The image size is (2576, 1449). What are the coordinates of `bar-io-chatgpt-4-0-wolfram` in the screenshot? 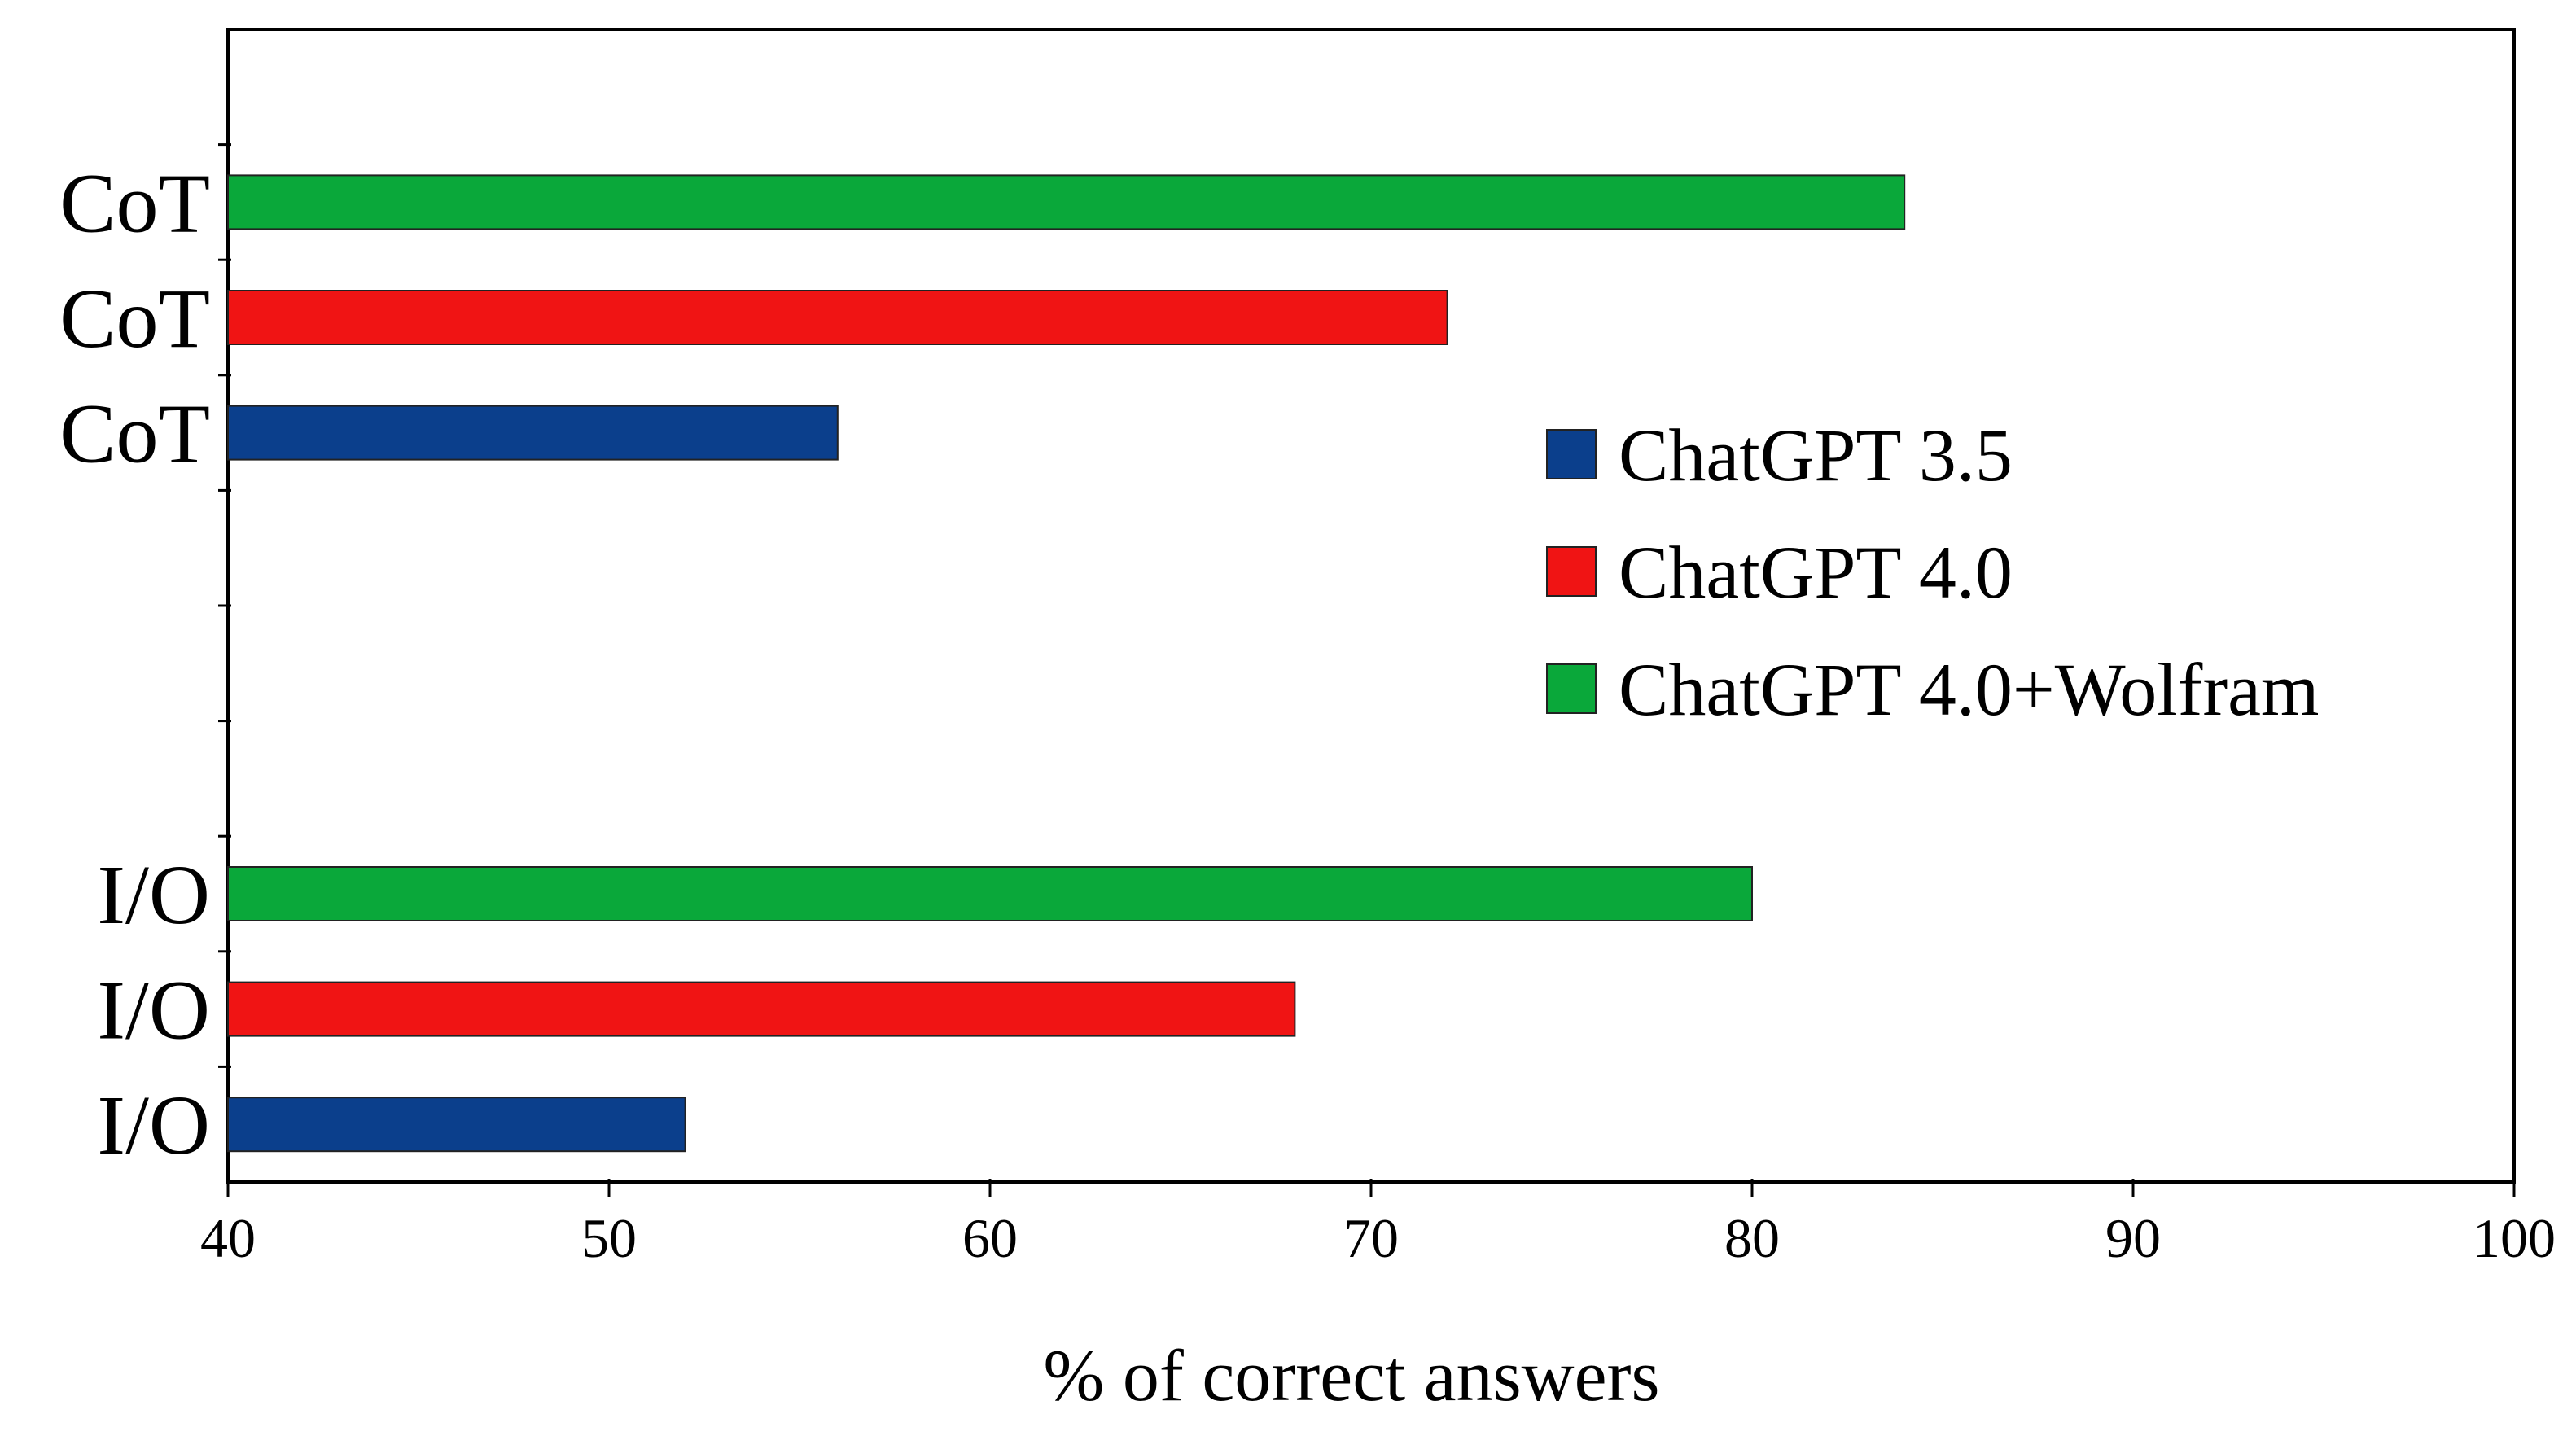 It's located at (990, 893).